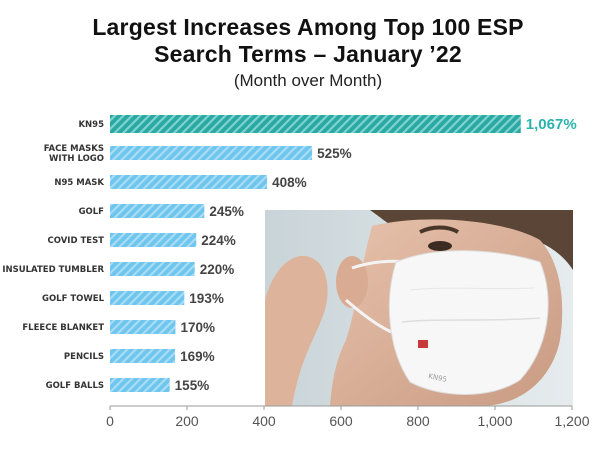 This screenshot has height=450, width=616. Describe the element at coordinates (334, 153) in the screenshot. I see `value-label-1: 525%` at that location.